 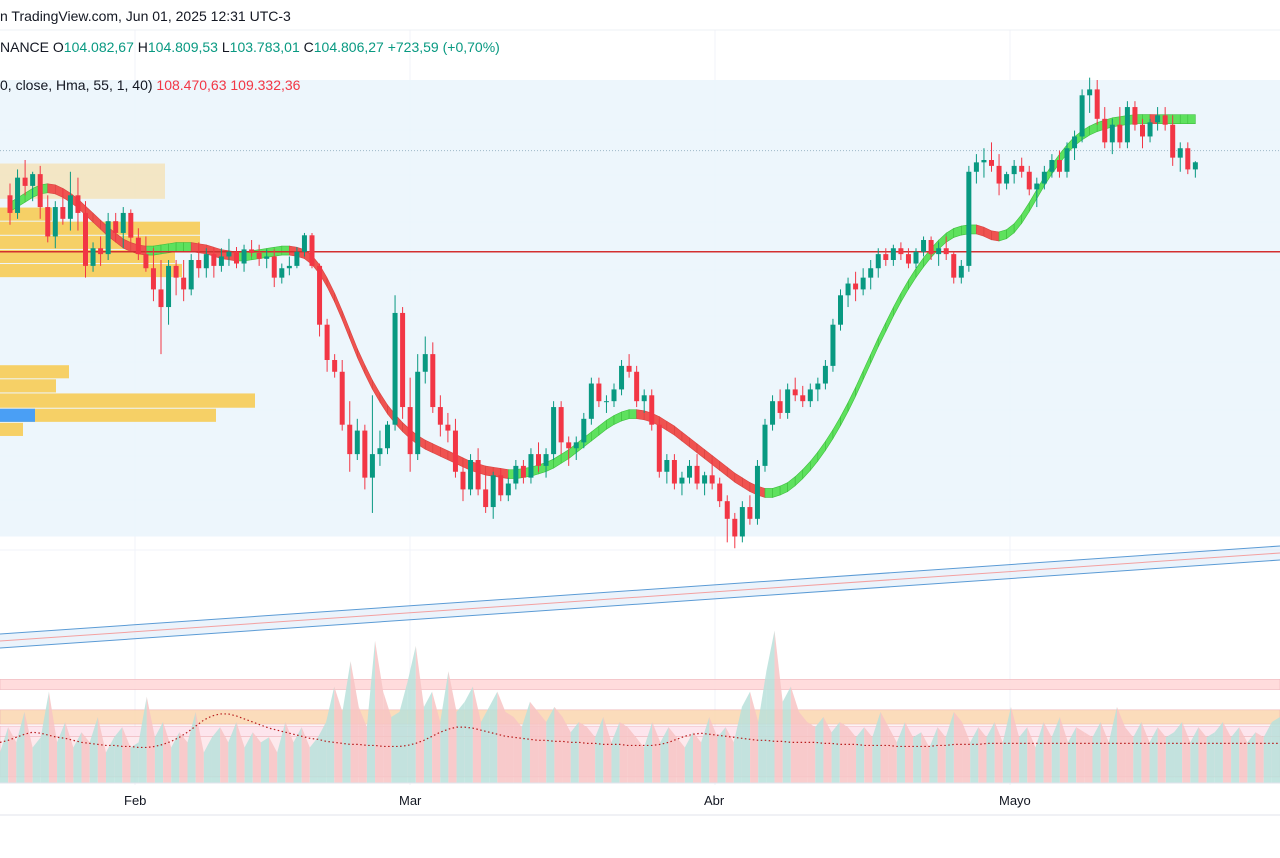 I want to click on x-tick-label: Feb, so click(x=135, y=800).